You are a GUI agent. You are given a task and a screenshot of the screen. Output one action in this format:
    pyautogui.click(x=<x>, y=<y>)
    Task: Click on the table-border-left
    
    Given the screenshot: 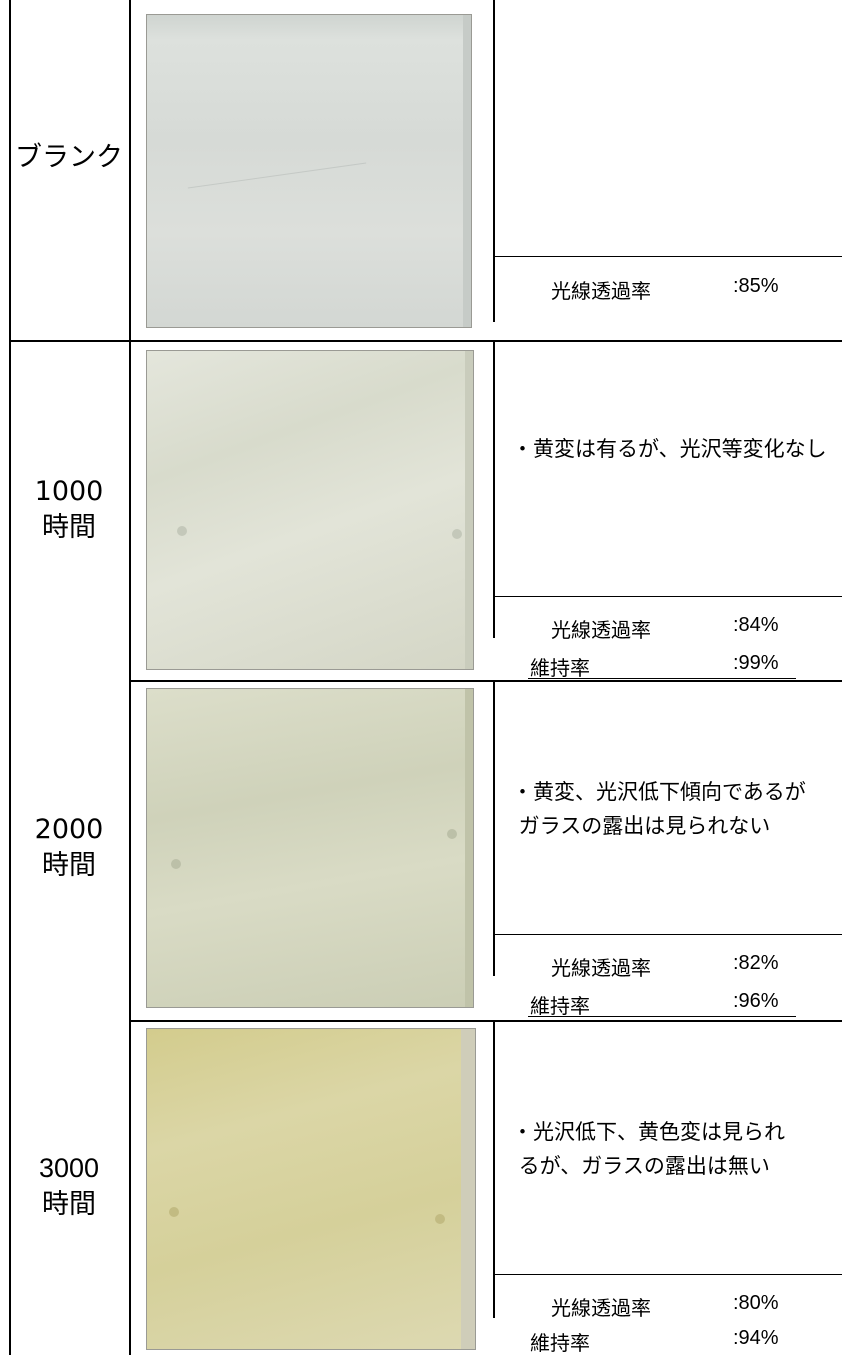 What is the action you would take?
    pyautogui.click(x=10, y=677)
    